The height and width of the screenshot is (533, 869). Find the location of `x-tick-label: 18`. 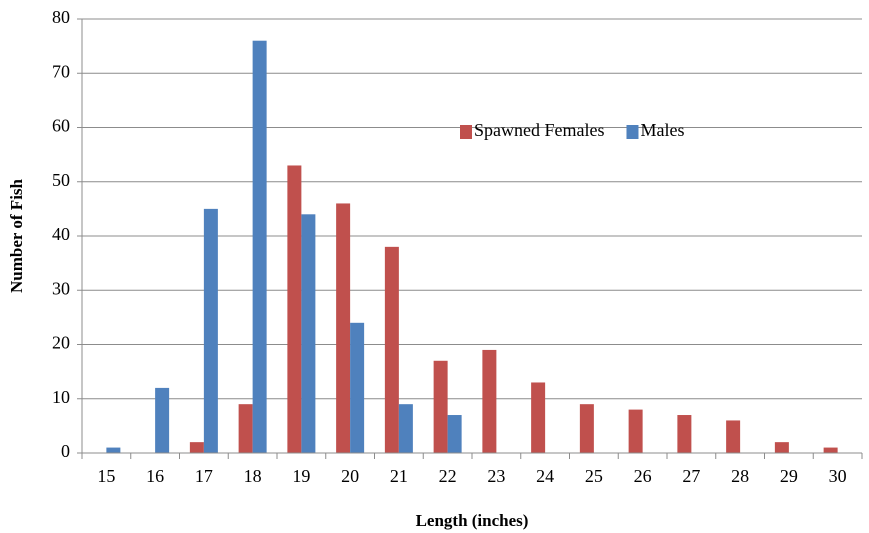

x-tick-label: 18 is located at coordinates (253, 476).